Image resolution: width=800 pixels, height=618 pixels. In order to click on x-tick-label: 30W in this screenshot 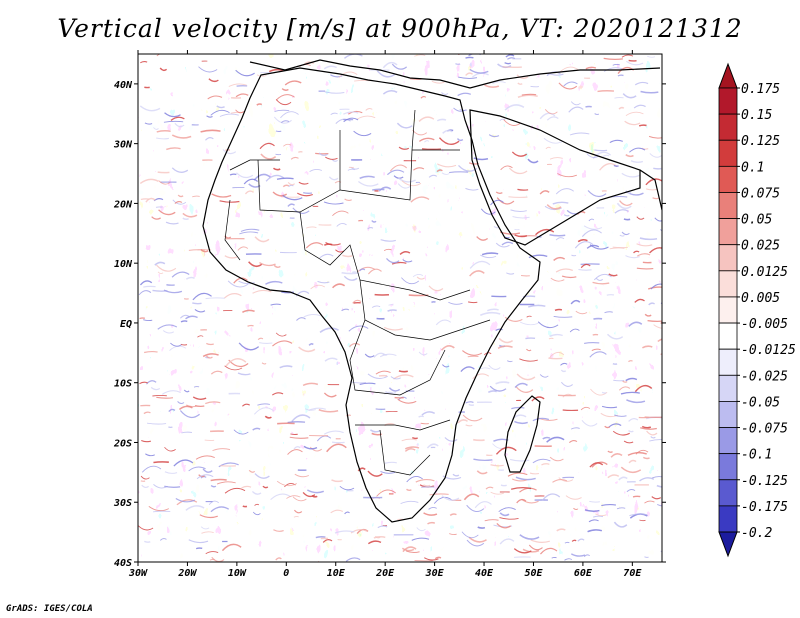, I will do `click(138, 573)`.